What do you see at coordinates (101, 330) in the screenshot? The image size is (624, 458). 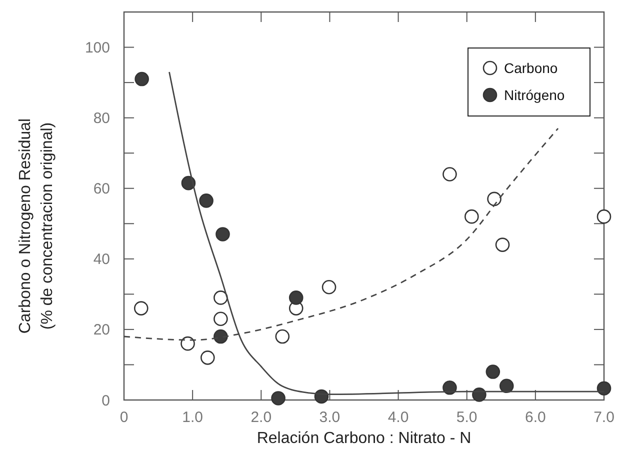 I see `y-tick-label: 20` at bounding box center [101, 330].